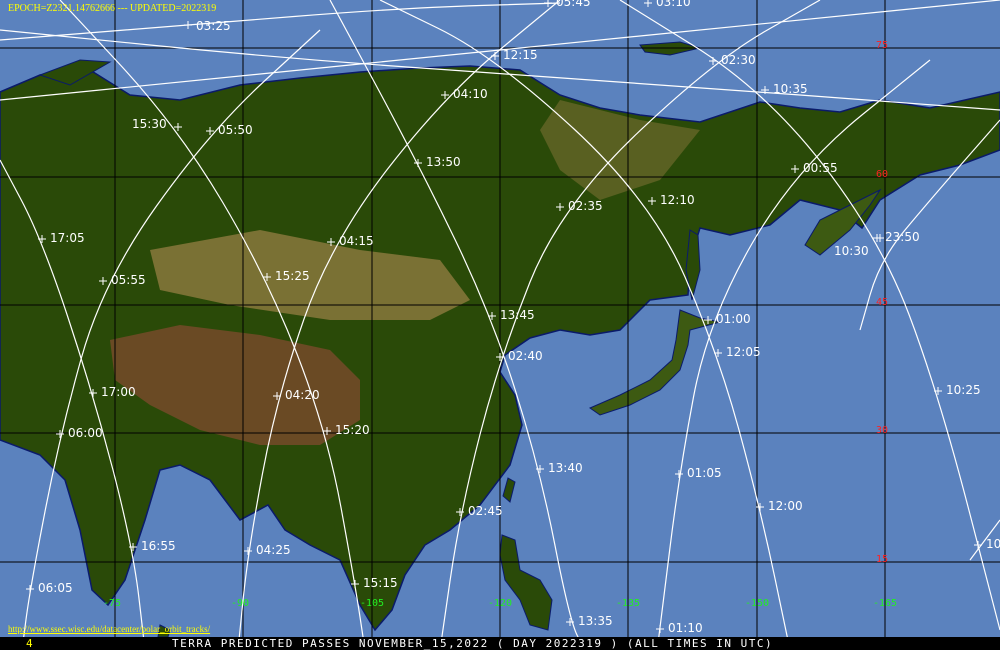  Describe the element at coordinates (112, 8) in the screenshot. I see `epoch-header: EPOCH=Z2321.14762666 --- UPDATED=2022319` at that location.